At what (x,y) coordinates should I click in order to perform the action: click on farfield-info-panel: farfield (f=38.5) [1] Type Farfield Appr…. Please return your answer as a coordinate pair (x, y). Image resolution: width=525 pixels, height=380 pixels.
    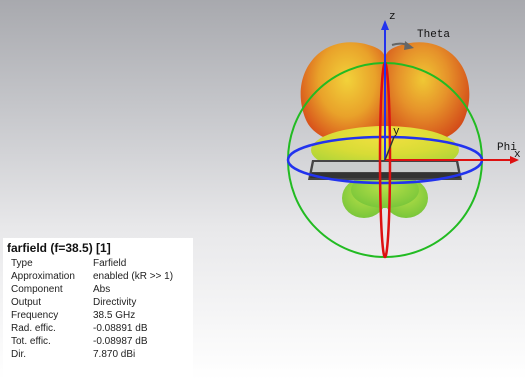
    Looking at the image, I should click on (98, 309).